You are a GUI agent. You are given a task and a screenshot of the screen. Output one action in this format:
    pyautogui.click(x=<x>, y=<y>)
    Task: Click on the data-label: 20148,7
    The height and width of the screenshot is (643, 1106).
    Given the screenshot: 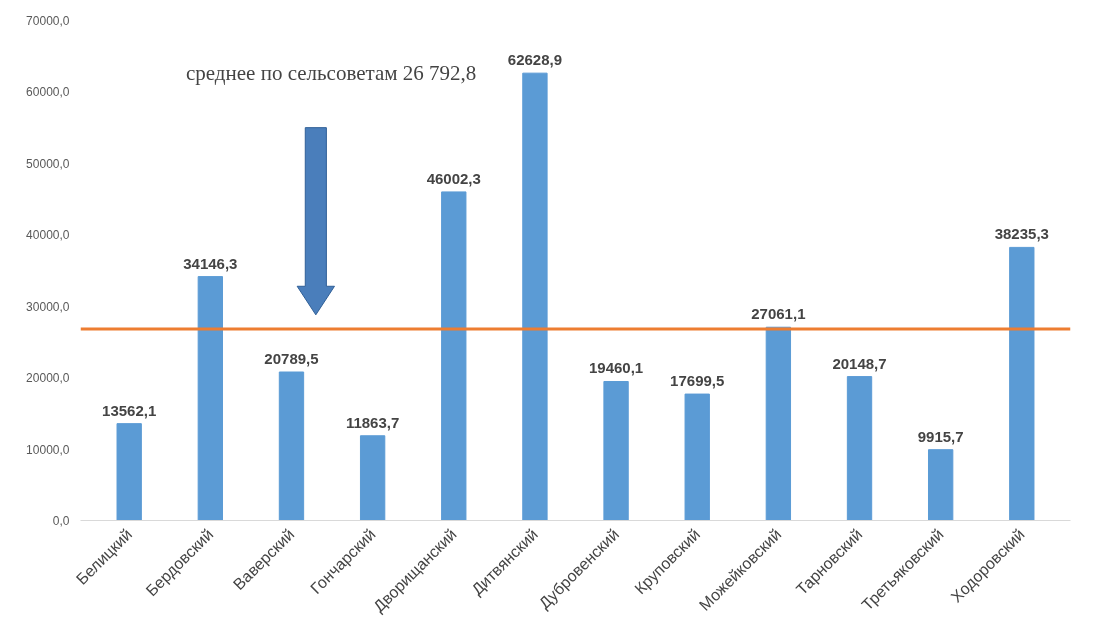 What is the action you would take?
    pyautogui.click(x=859, y=363)
    